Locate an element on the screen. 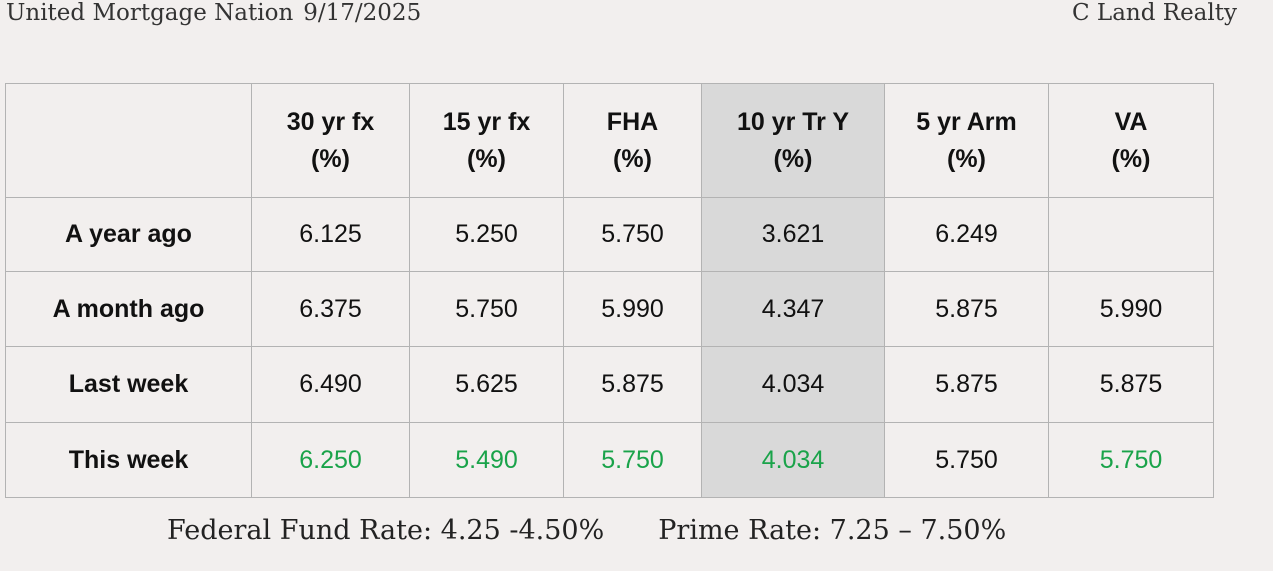 This screenshot has height=571, width=1273. column-header-10yr-treasury: 10 yr Tr Y (%) is located at coordinates (793, 140).